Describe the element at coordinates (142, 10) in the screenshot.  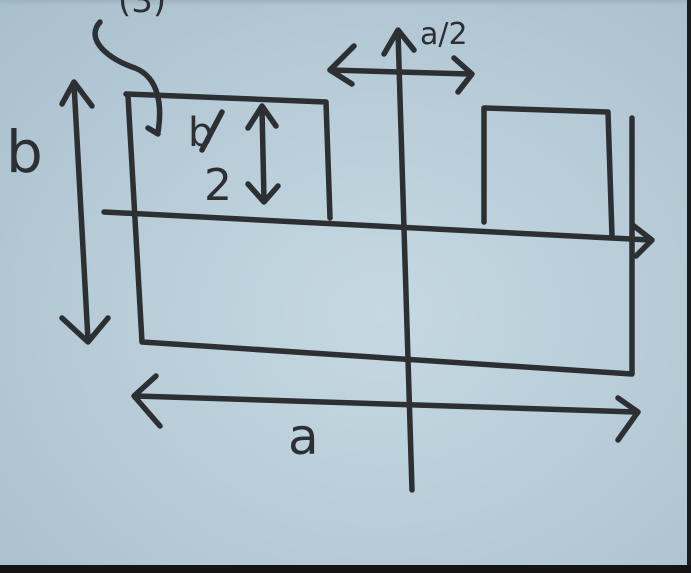
I see `top-cutoff-label: (3)` at that location.